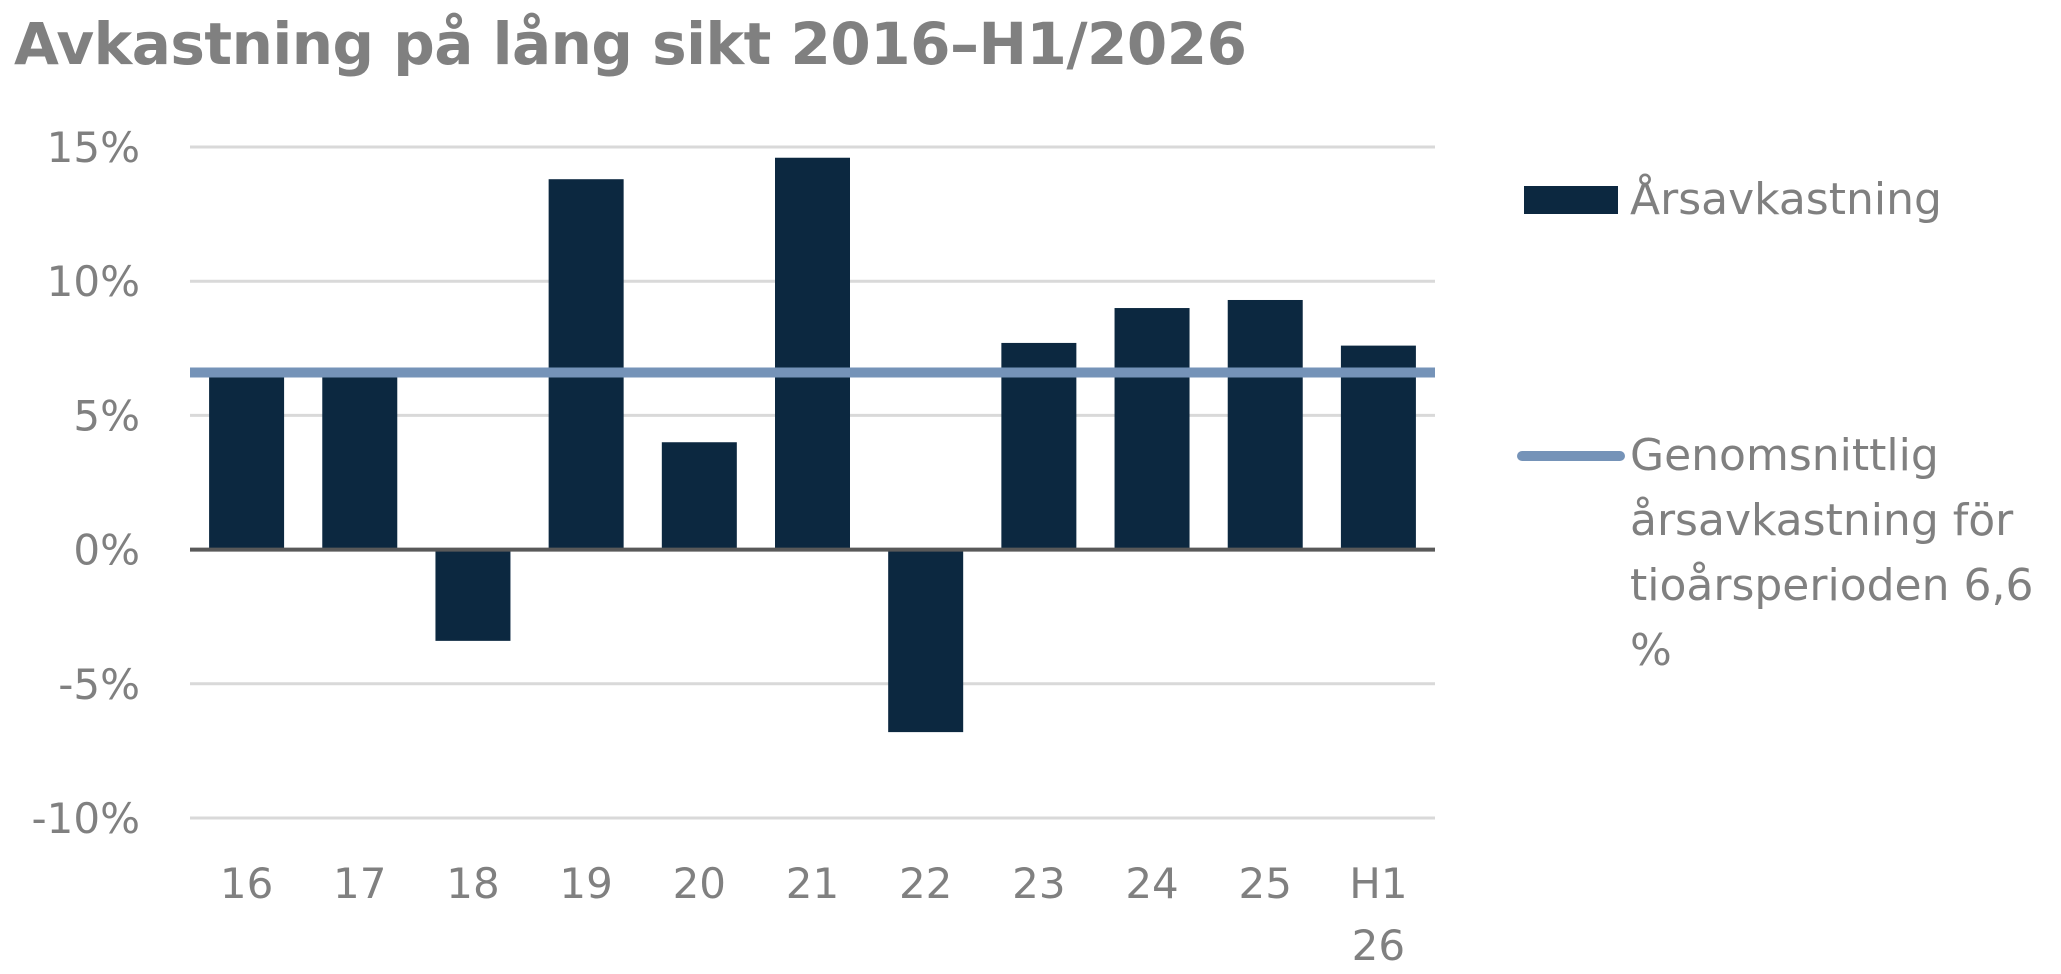 The width and height of the screenshot is (2061, 974). I want to click on x-tick-label-line: 25, so click(1265, 883).